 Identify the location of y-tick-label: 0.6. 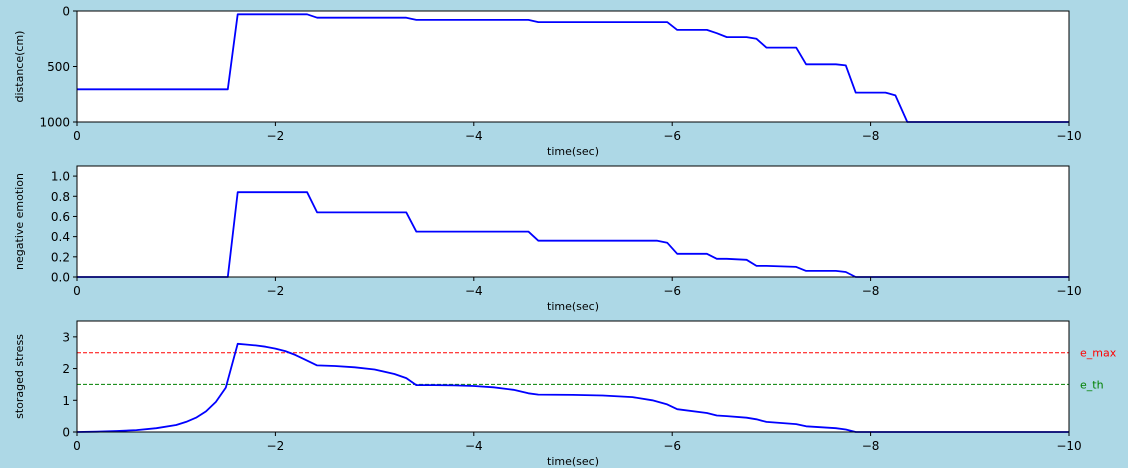
(60, 217).